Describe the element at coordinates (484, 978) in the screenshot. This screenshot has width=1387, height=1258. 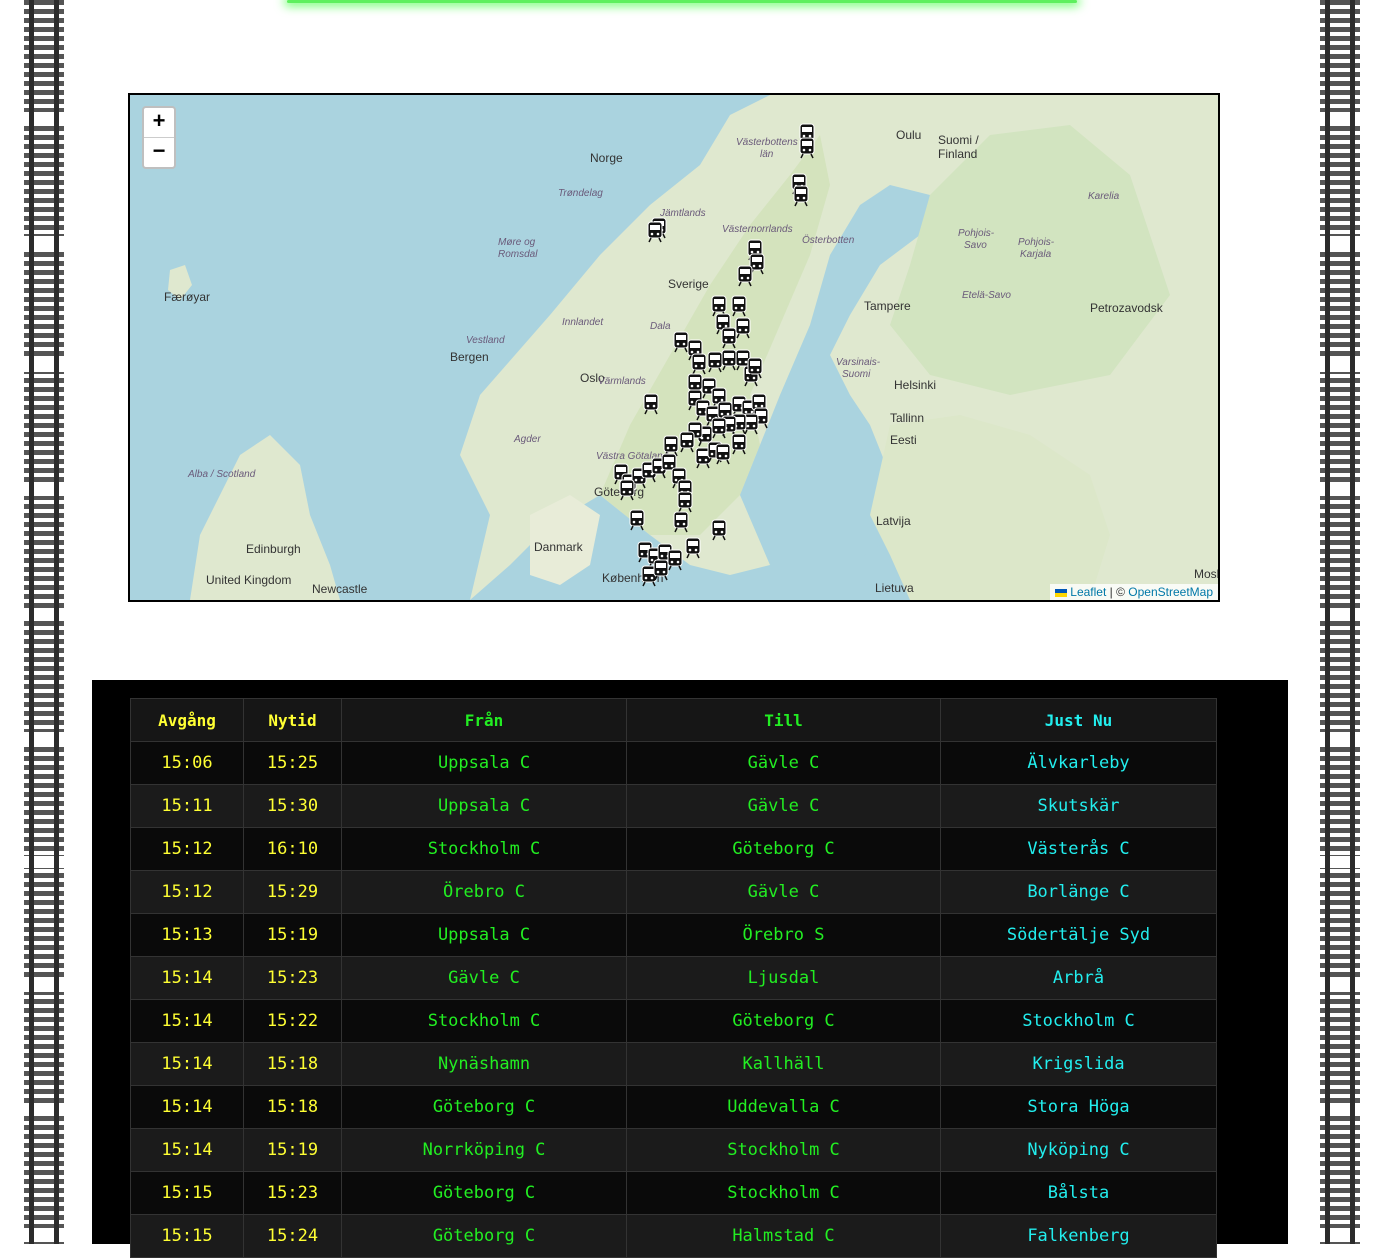
I see `from-station-cell: Gävle C` at that location.